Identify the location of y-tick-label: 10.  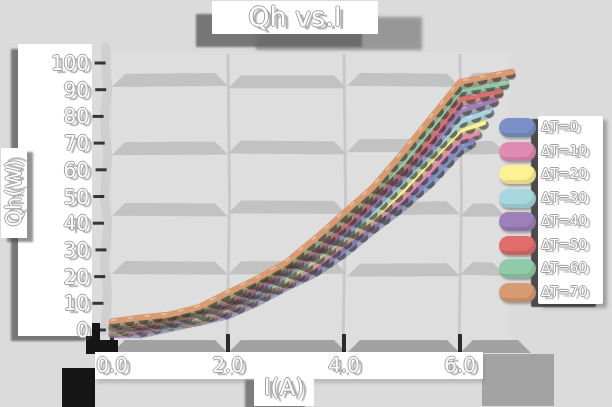
(76, 303).